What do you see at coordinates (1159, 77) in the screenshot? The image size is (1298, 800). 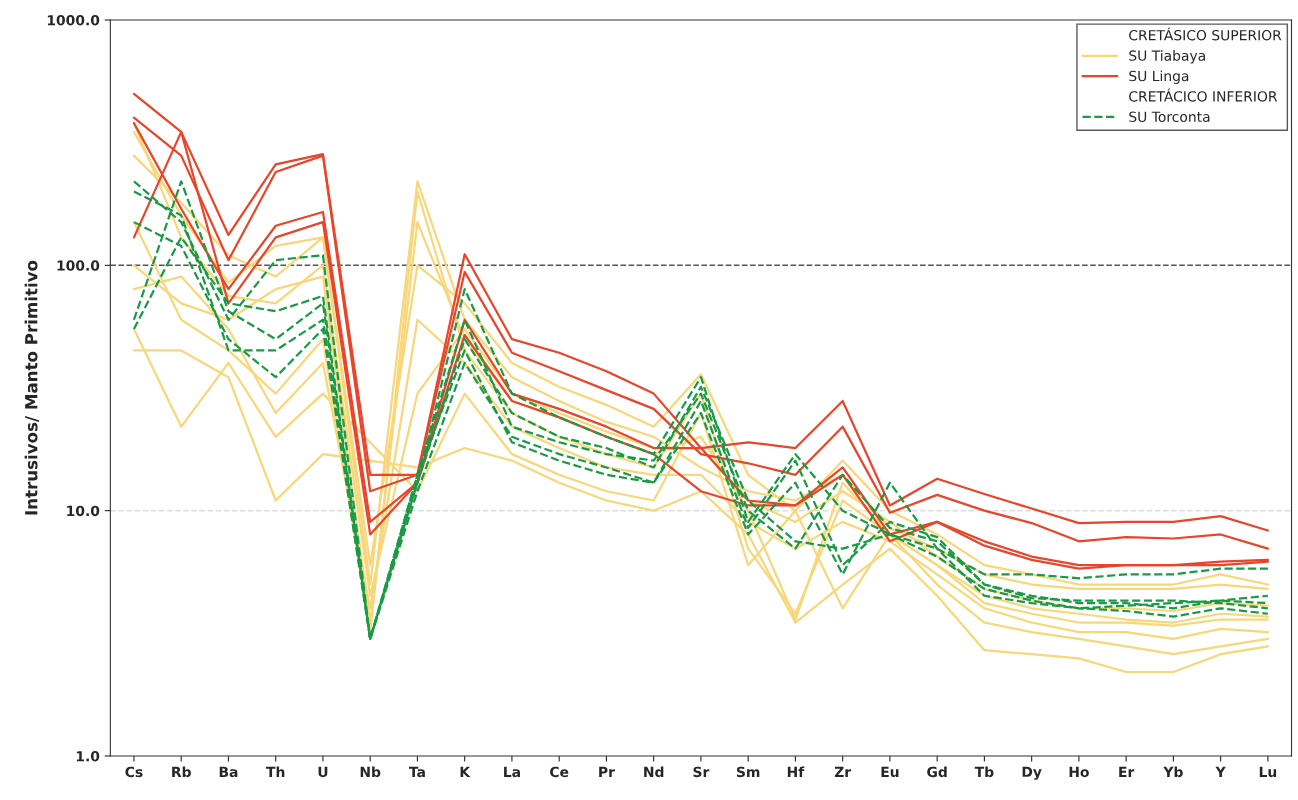 I see `legend-label: SU Linga` at bounding box center [1159, 77].